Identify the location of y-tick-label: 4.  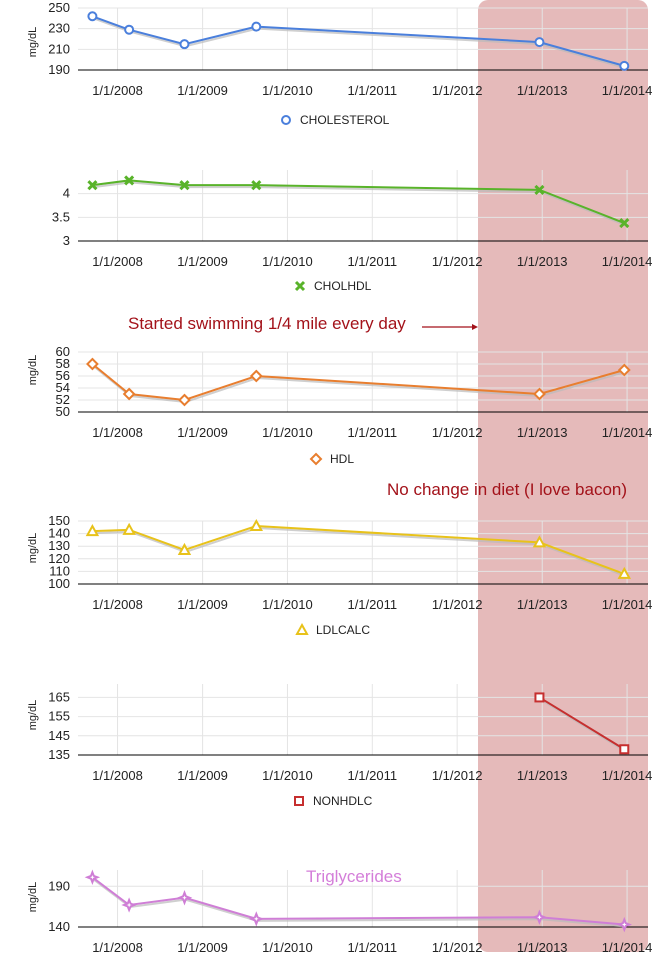
(66, 193).